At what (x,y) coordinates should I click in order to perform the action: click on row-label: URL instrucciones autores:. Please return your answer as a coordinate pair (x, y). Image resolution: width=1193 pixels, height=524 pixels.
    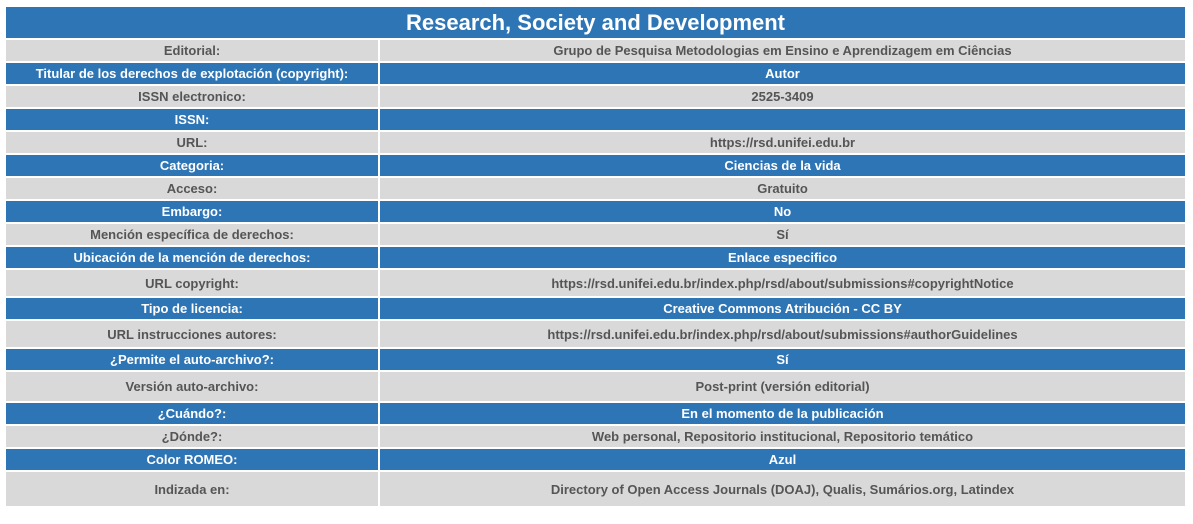
    Looking at the image, I should click on (192, 334).